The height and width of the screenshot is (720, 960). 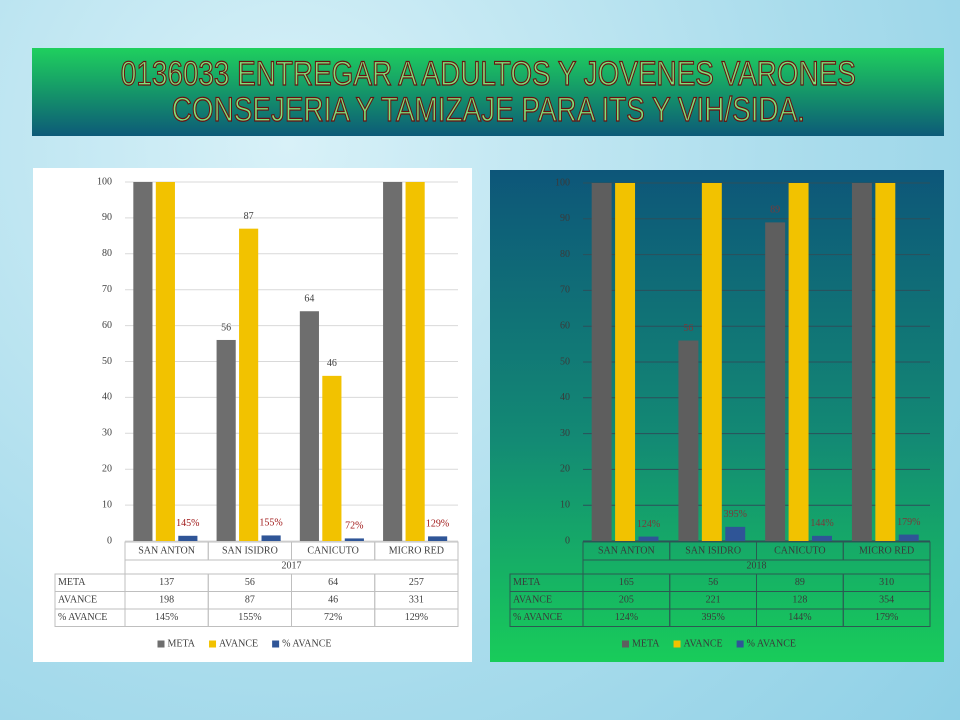 What do you see at coordinates (532, 600) in the screenshot?
I see `table-row-label: AVANCE` at bounding box center [532, 600].